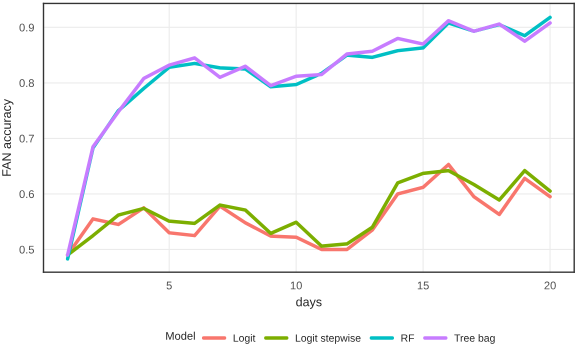 The height and width of the screenshot is (349, 580). I want to click on x-axis-title: days, so click(309, 303).